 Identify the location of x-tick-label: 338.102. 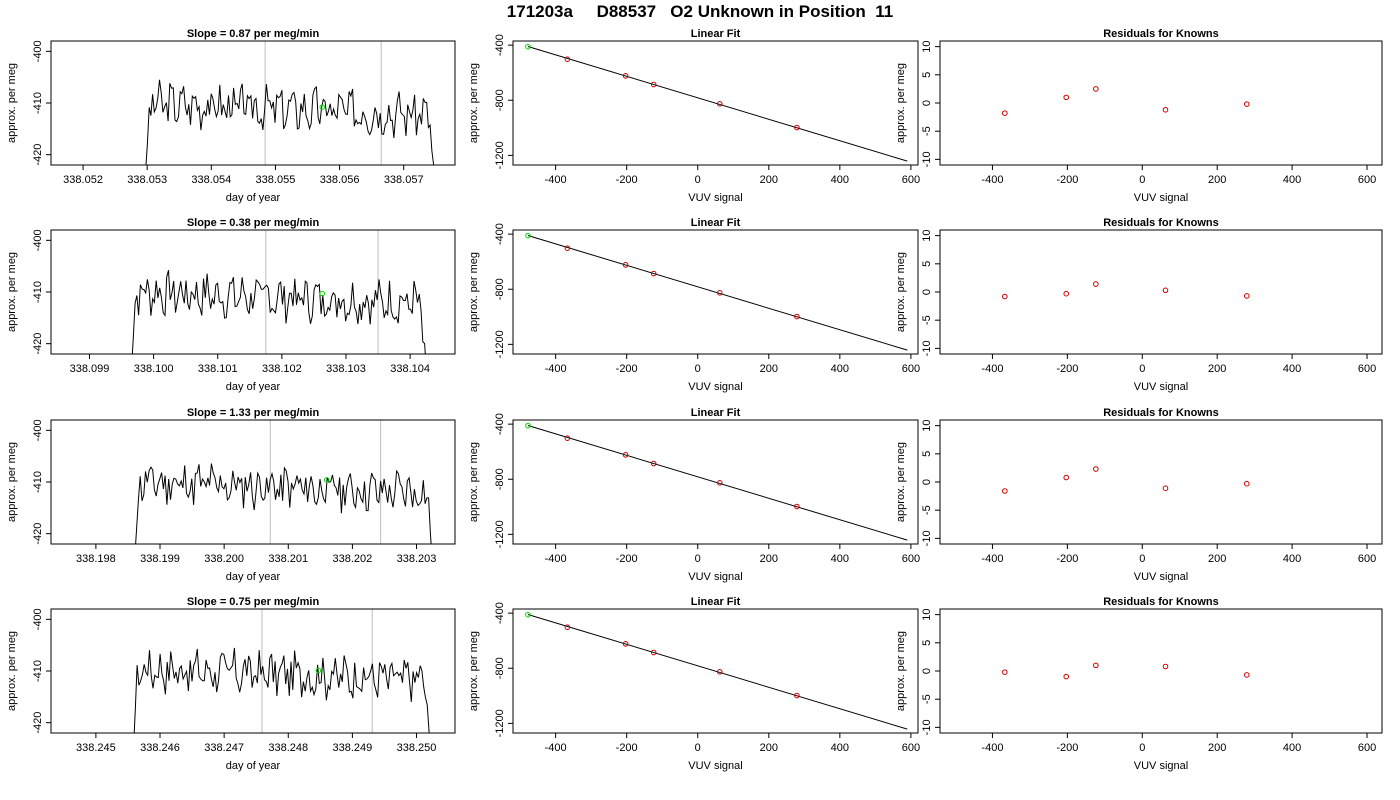
(282, 369).